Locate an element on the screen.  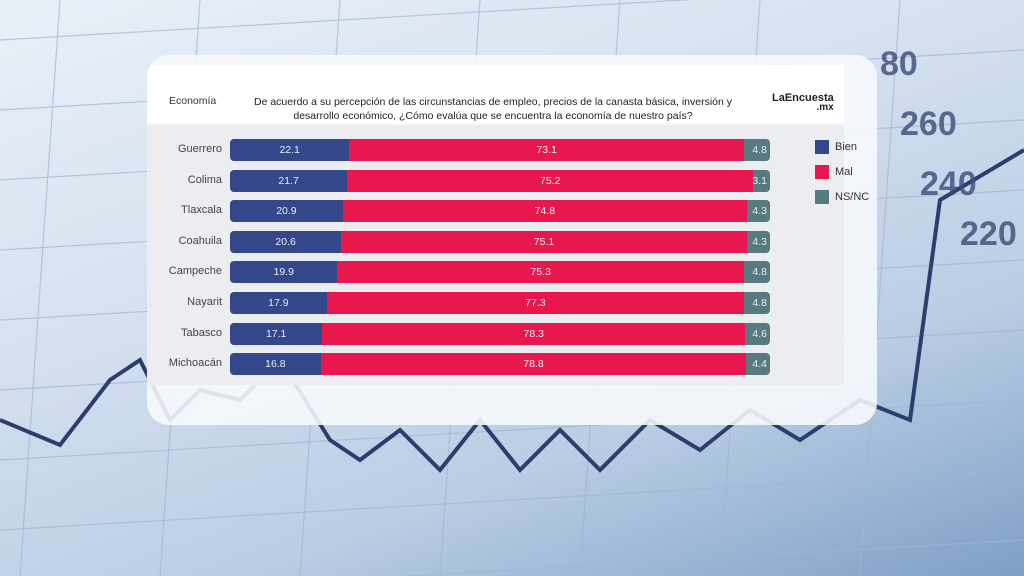
bar-segment-ns-nc: 4.4 is located at coordinates (758, 364).